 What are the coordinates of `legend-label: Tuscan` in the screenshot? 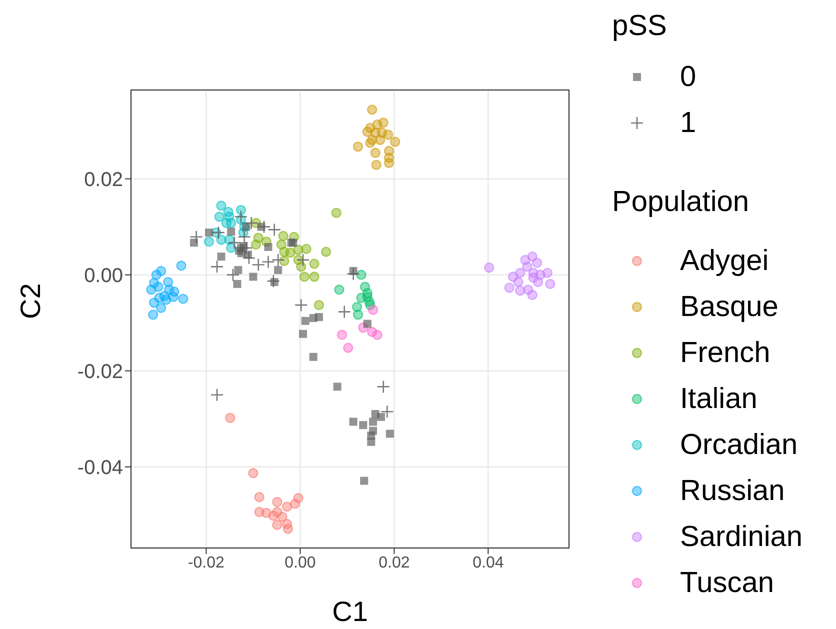 It's located at (727, 583).